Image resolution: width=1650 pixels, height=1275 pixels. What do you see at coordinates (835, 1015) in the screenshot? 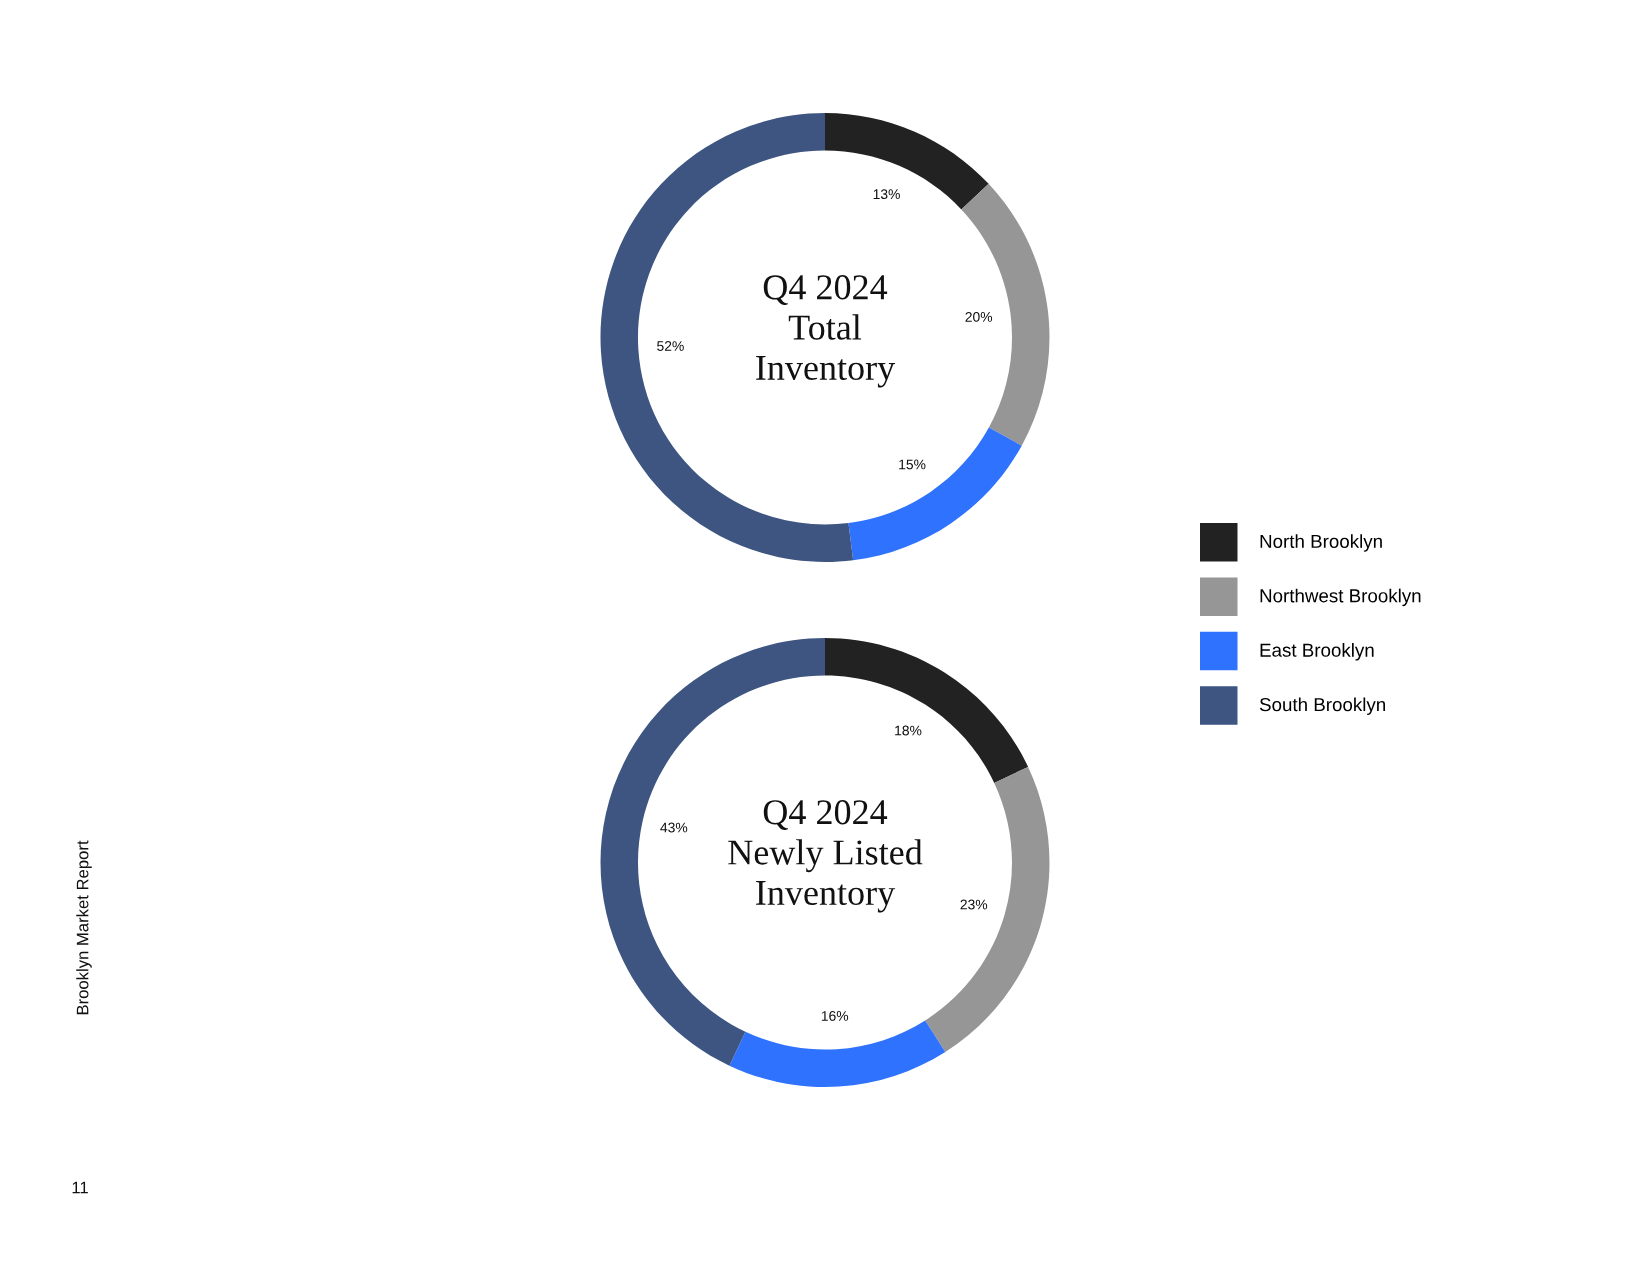
I see `data-label: 16%` at bounding box center [835, 1015].